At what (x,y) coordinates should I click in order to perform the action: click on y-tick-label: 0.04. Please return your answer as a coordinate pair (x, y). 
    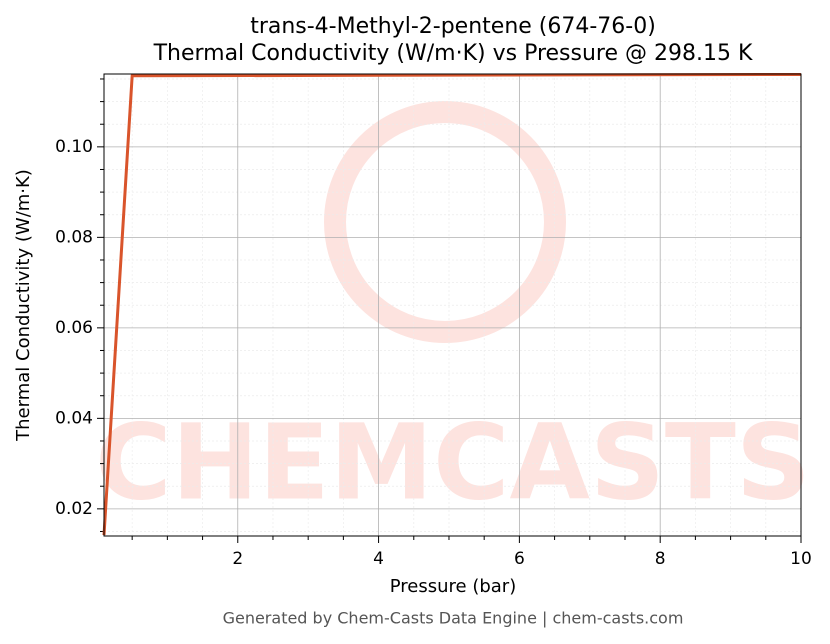
    Looking at the image, I should click on (74, 418).